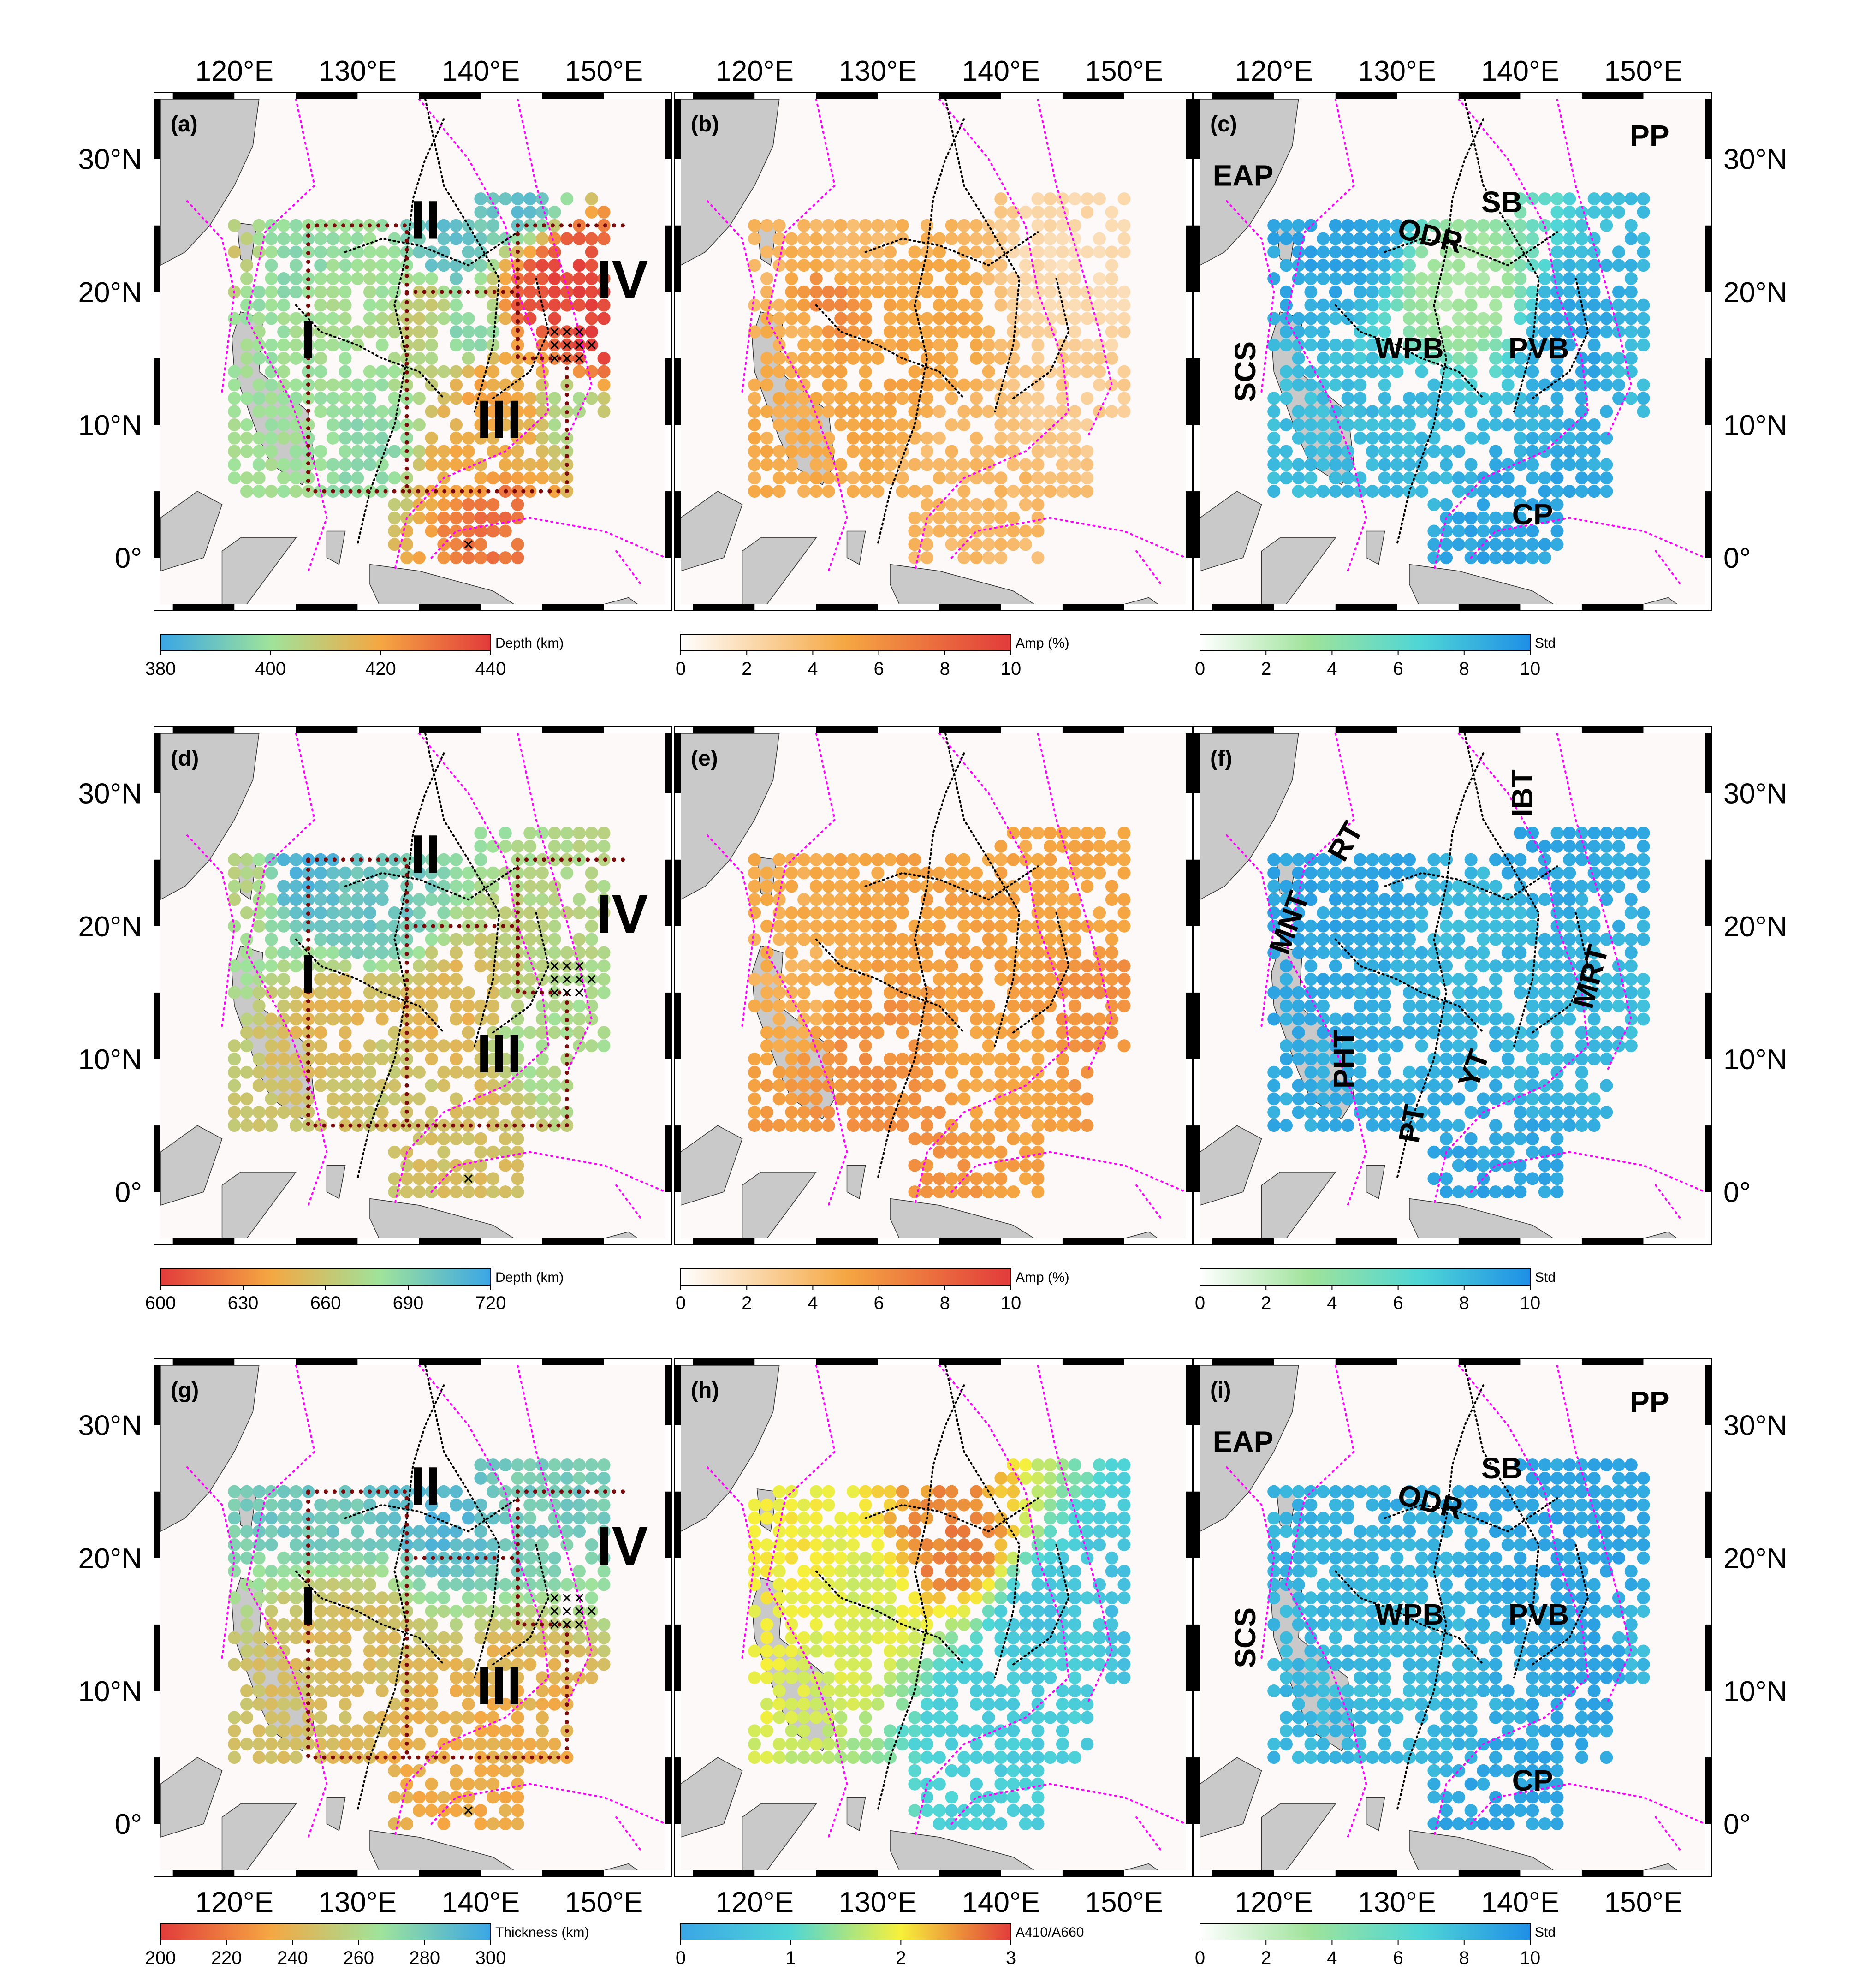 This screenshot has width=1865, height=1988. I want to click on ridge-trench-line, so click(1471, 249).